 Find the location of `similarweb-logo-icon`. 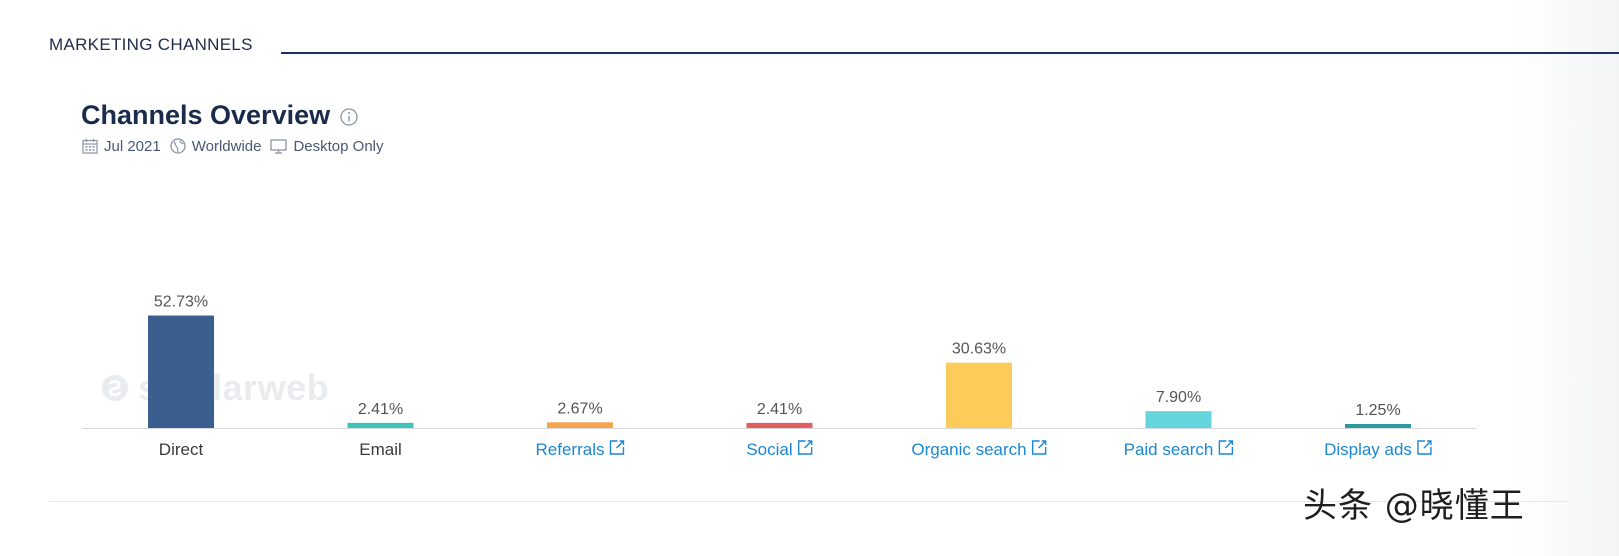

similarweb-logo-icon is located at coordinates (115, 388).